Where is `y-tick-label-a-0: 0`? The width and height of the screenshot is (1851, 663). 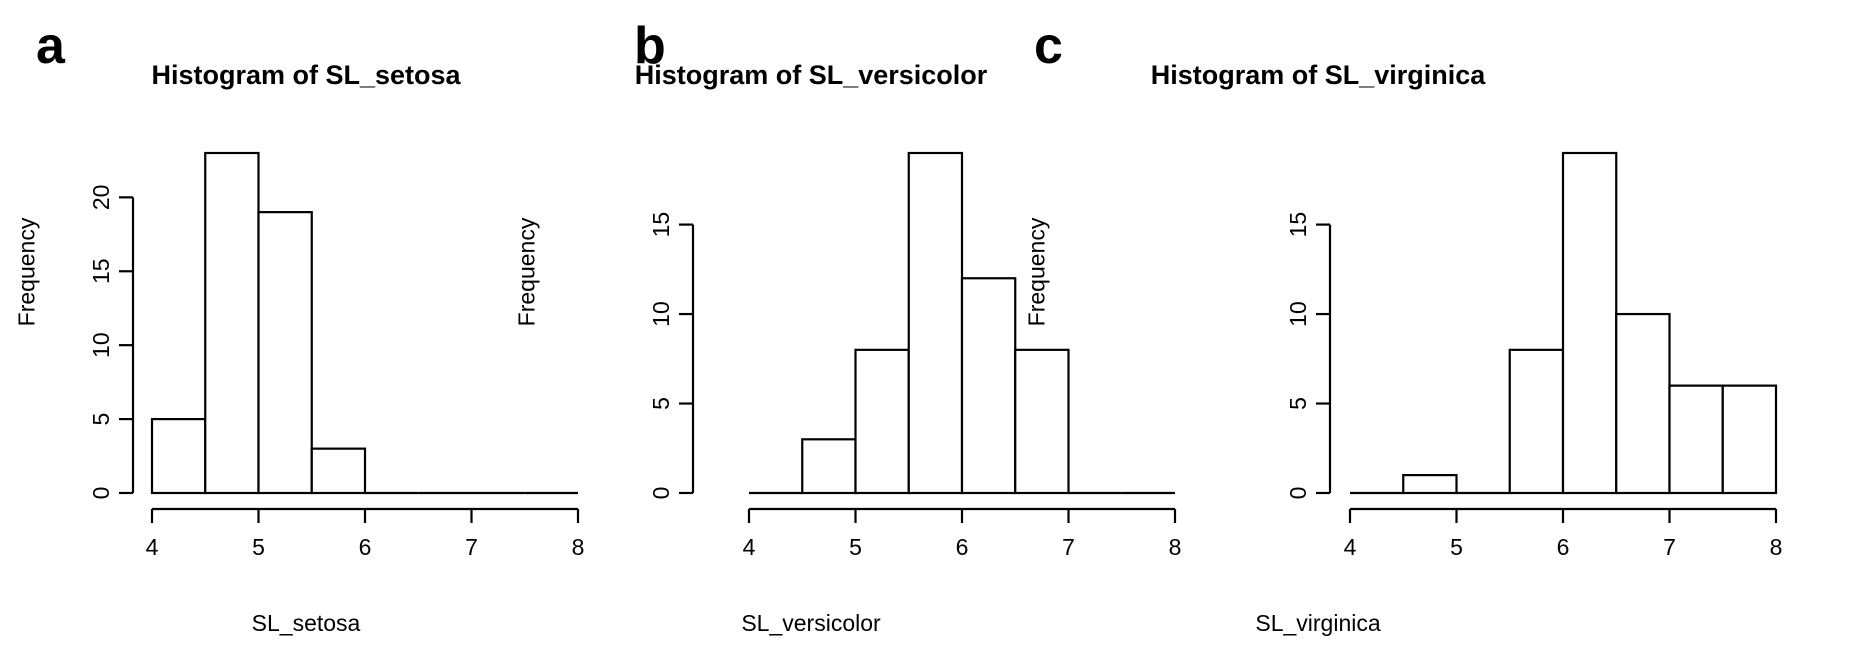
y-tick-label-a-0: 0 is located at coordinates (101, 493).